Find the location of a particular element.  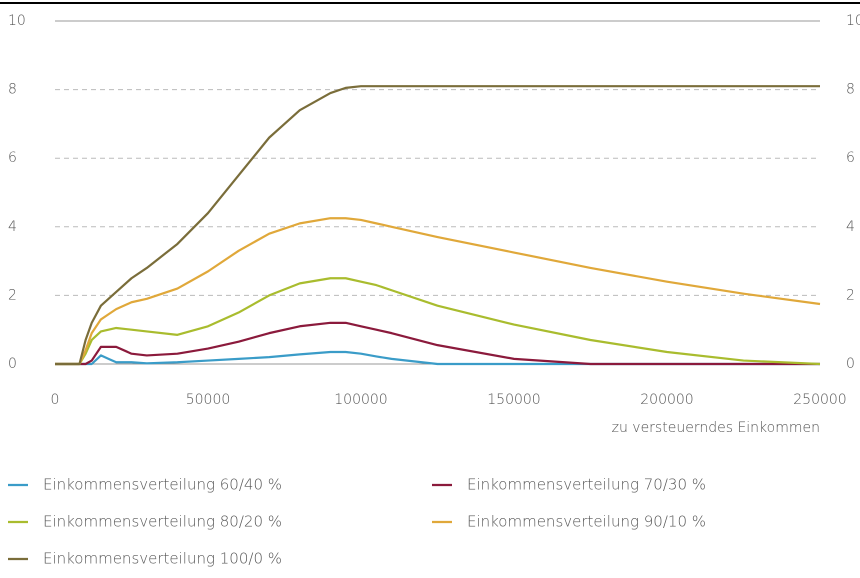

x-tick-label: 50000 is located at coordinates (208, 400).